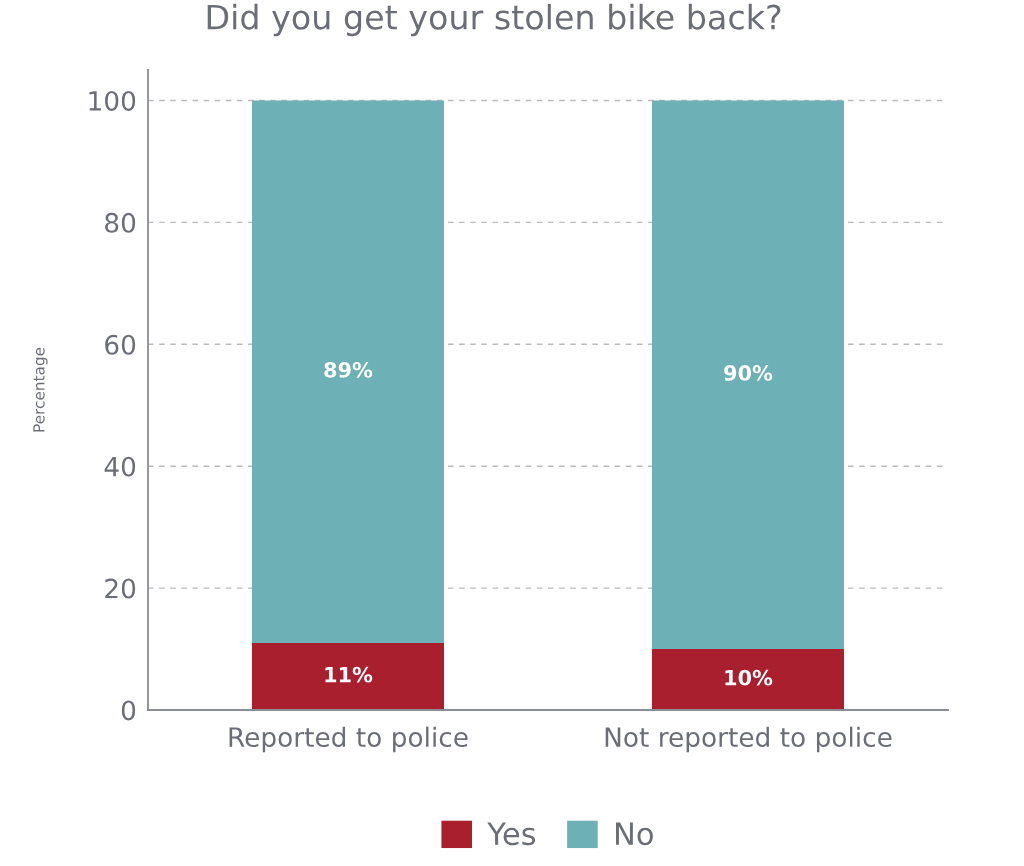  What do you see at coordinates (120, 222) in the screenshot?
I see `y-tick-label: 80` at bounding box center [120, 222].